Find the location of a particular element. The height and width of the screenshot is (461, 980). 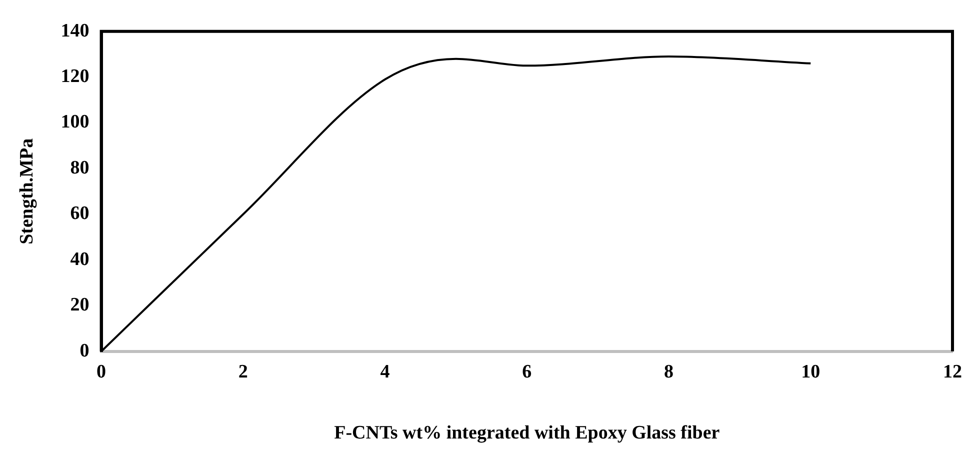

y-tick-label: 0 is located at coordinates (85, 351).